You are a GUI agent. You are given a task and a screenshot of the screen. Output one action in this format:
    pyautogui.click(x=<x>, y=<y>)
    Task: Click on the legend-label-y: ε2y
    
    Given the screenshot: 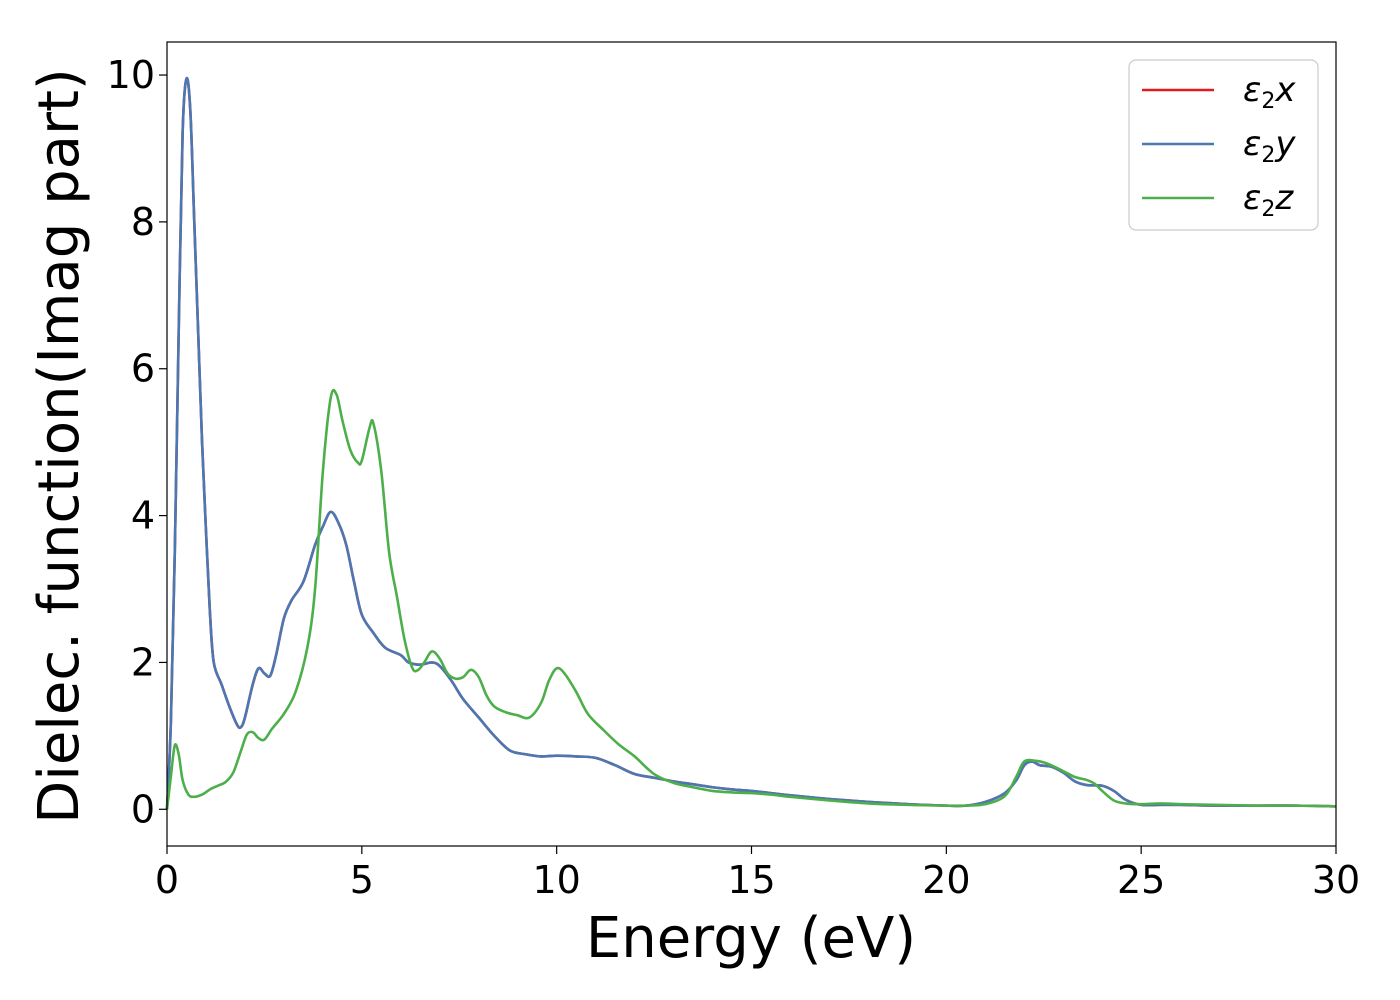 What is the action you would take?
    pyautogui.click(x=1269, y=146)
    